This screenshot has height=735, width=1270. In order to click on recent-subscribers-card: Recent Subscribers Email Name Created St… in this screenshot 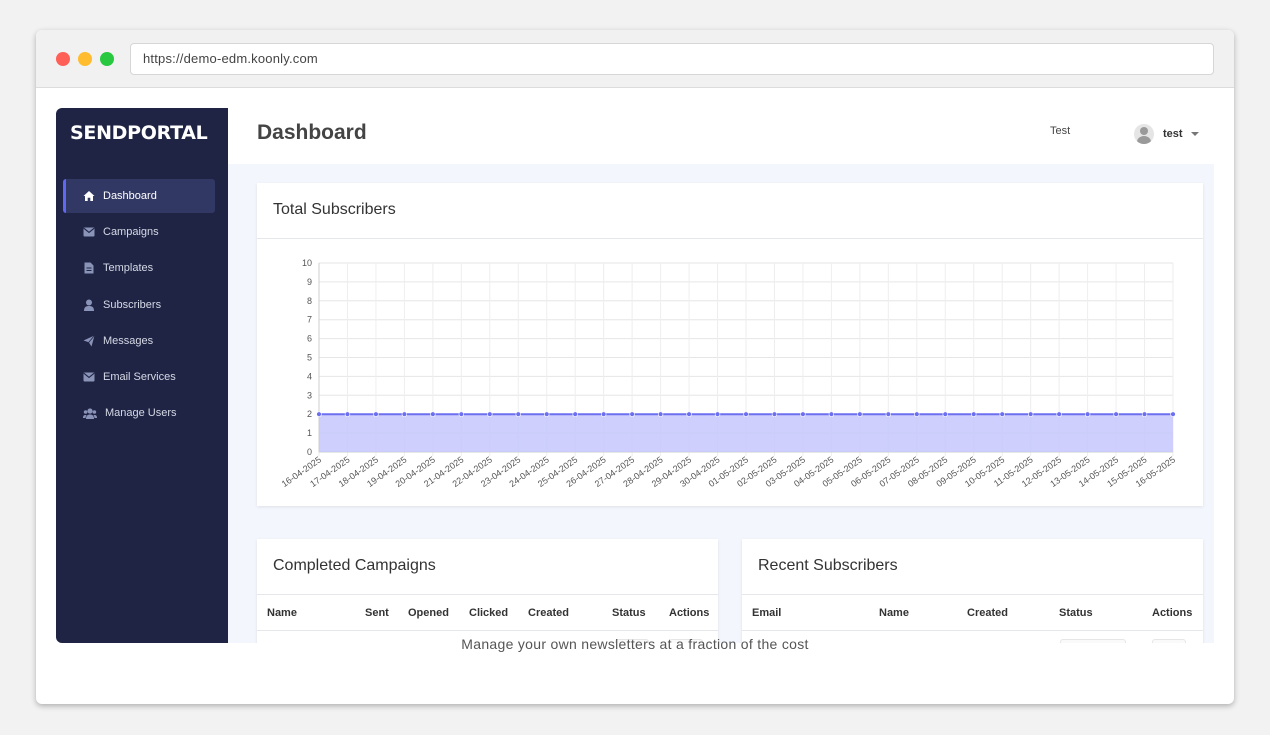, I will do `click(972, 591)`.